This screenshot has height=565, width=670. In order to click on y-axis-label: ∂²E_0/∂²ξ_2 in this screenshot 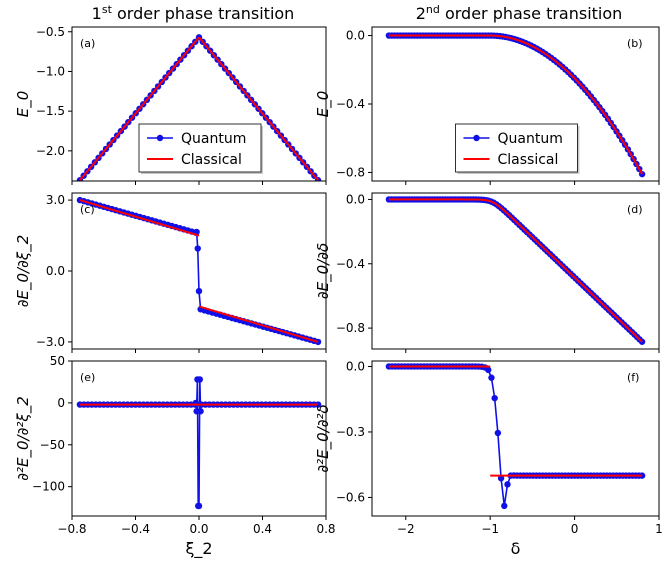, I will do `click(23, 438)`.